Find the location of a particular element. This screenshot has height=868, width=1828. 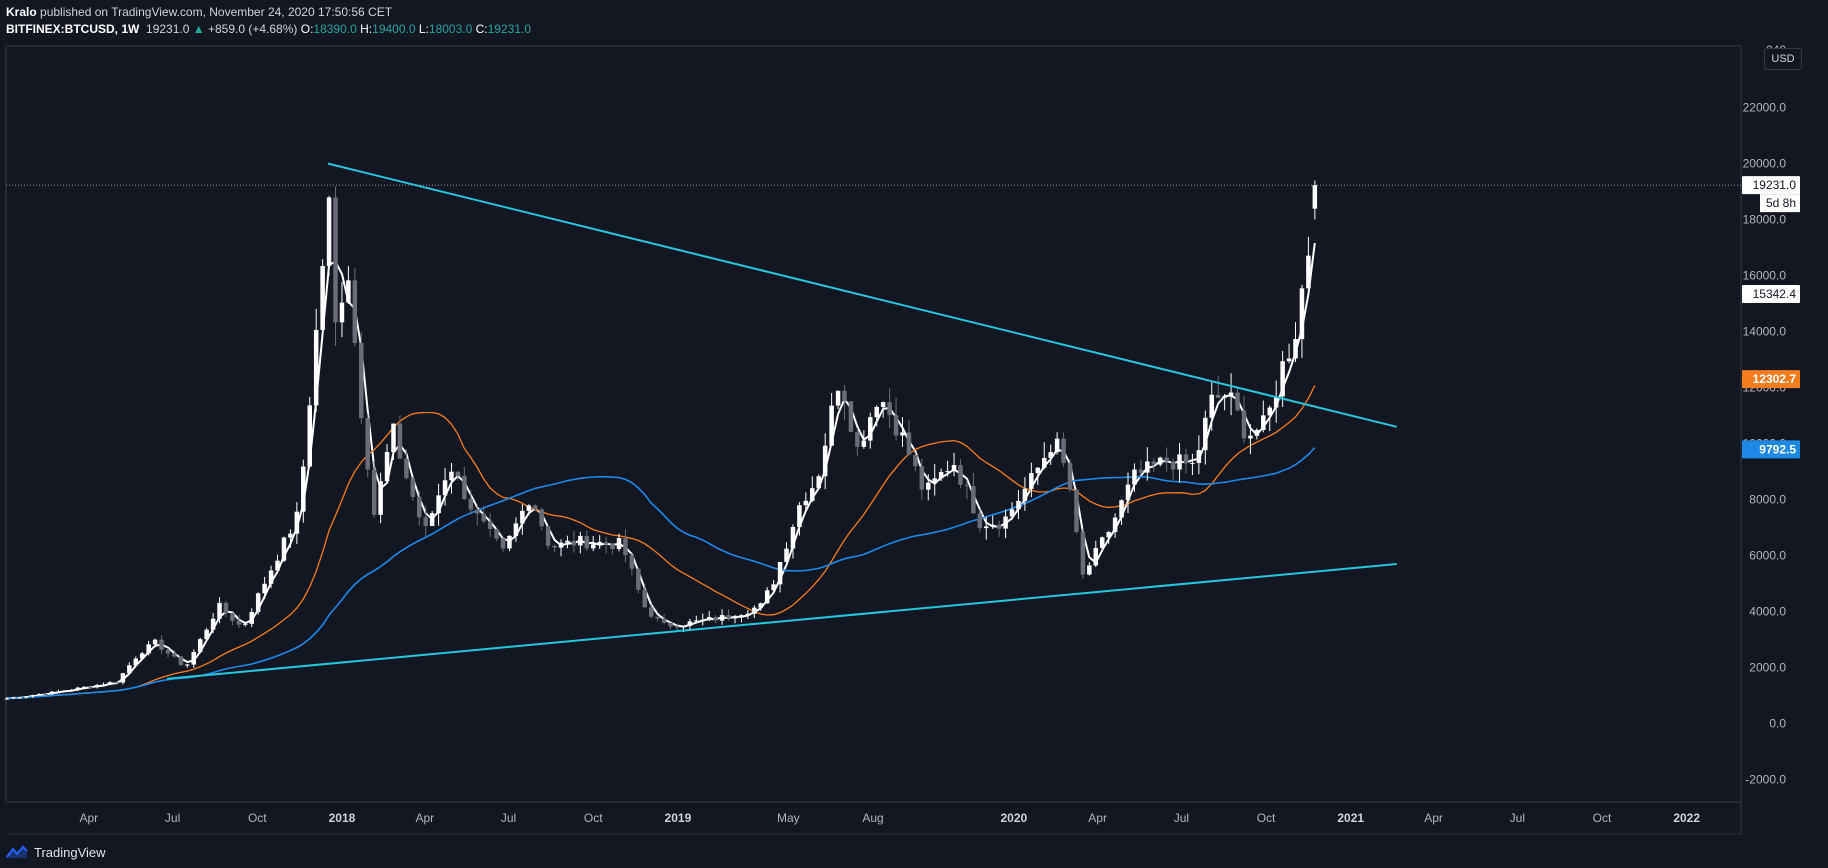

countdown-bg is located at coordinates (1780, 203).